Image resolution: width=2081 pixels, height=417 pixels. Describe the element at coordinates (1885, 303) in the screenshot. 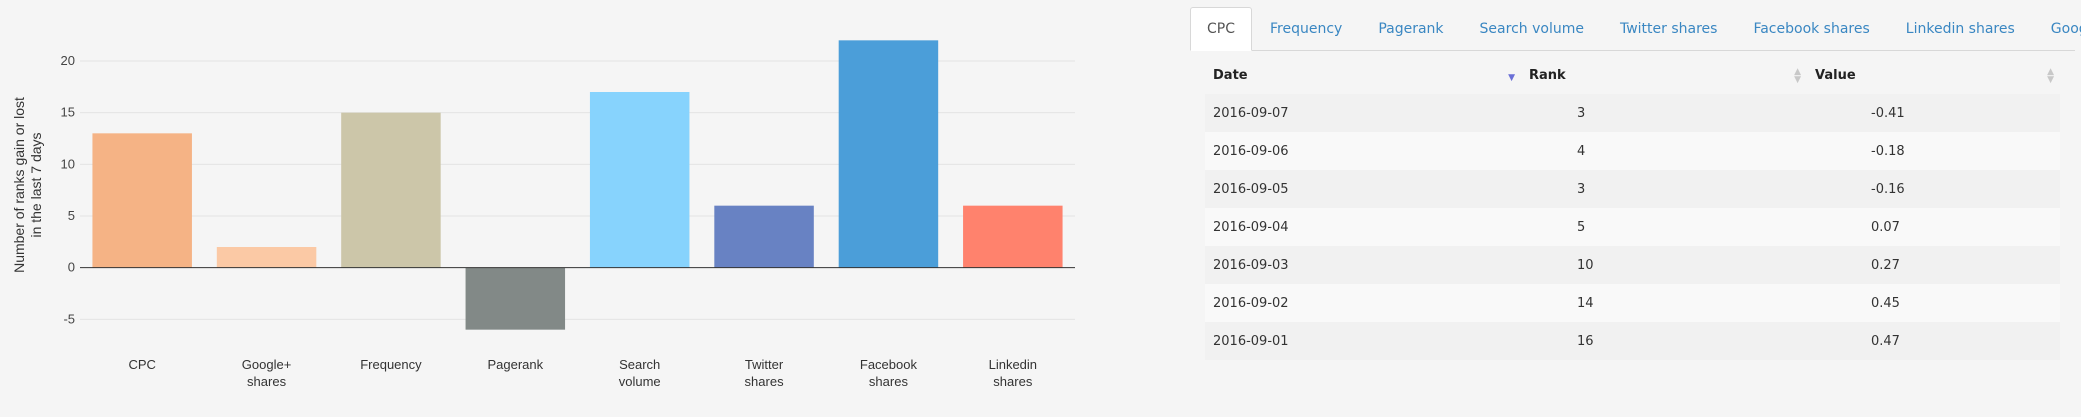

I see `cell-value: 0.45` at that location.